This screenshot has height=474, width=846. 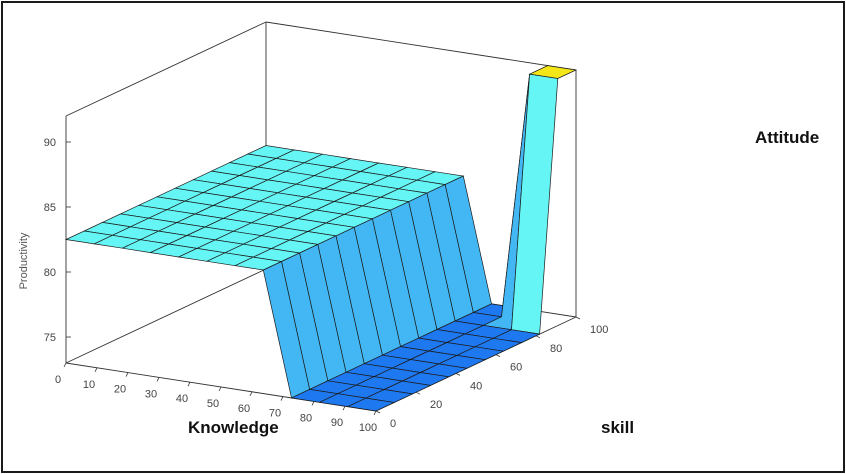 I want to click on y-tick-label: 40, so click(x=476, y=386).